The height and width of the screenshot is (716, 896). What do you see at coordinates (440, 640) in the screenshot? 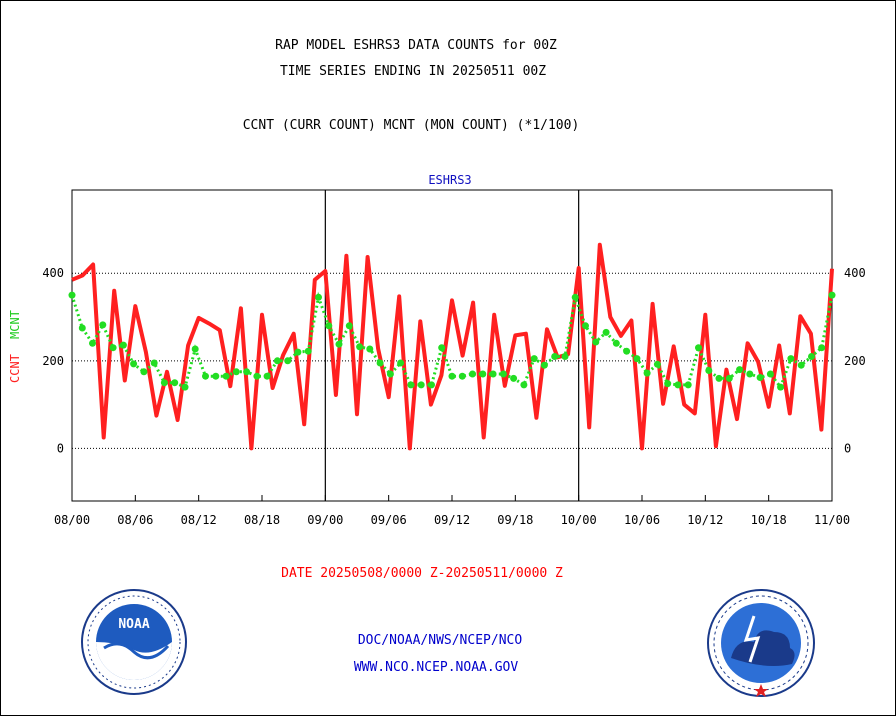
I see `org-line: DOC/NOAA/NWS/NCEP/NCO` at bounding box center [440, 640].